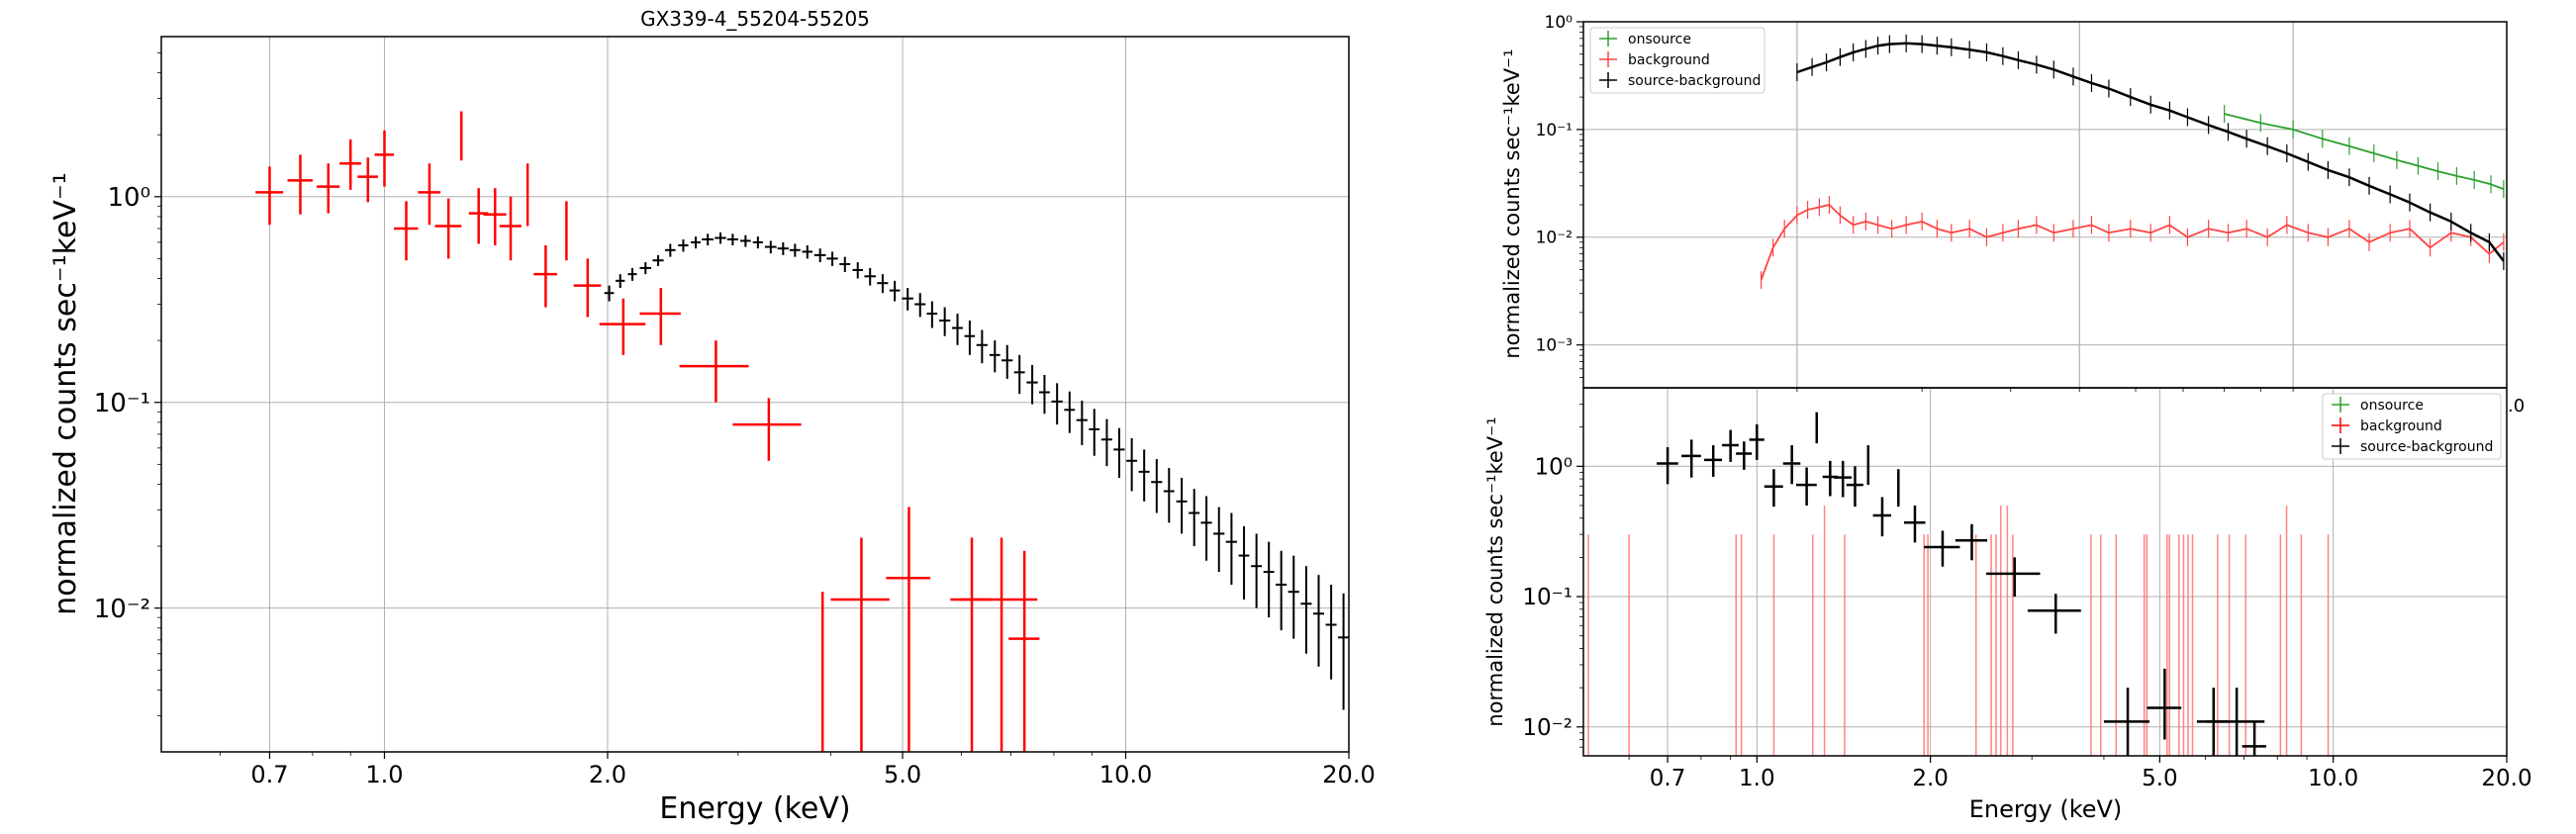  I want to click on components-legend: onsource background source-background, so click(1677, 60).